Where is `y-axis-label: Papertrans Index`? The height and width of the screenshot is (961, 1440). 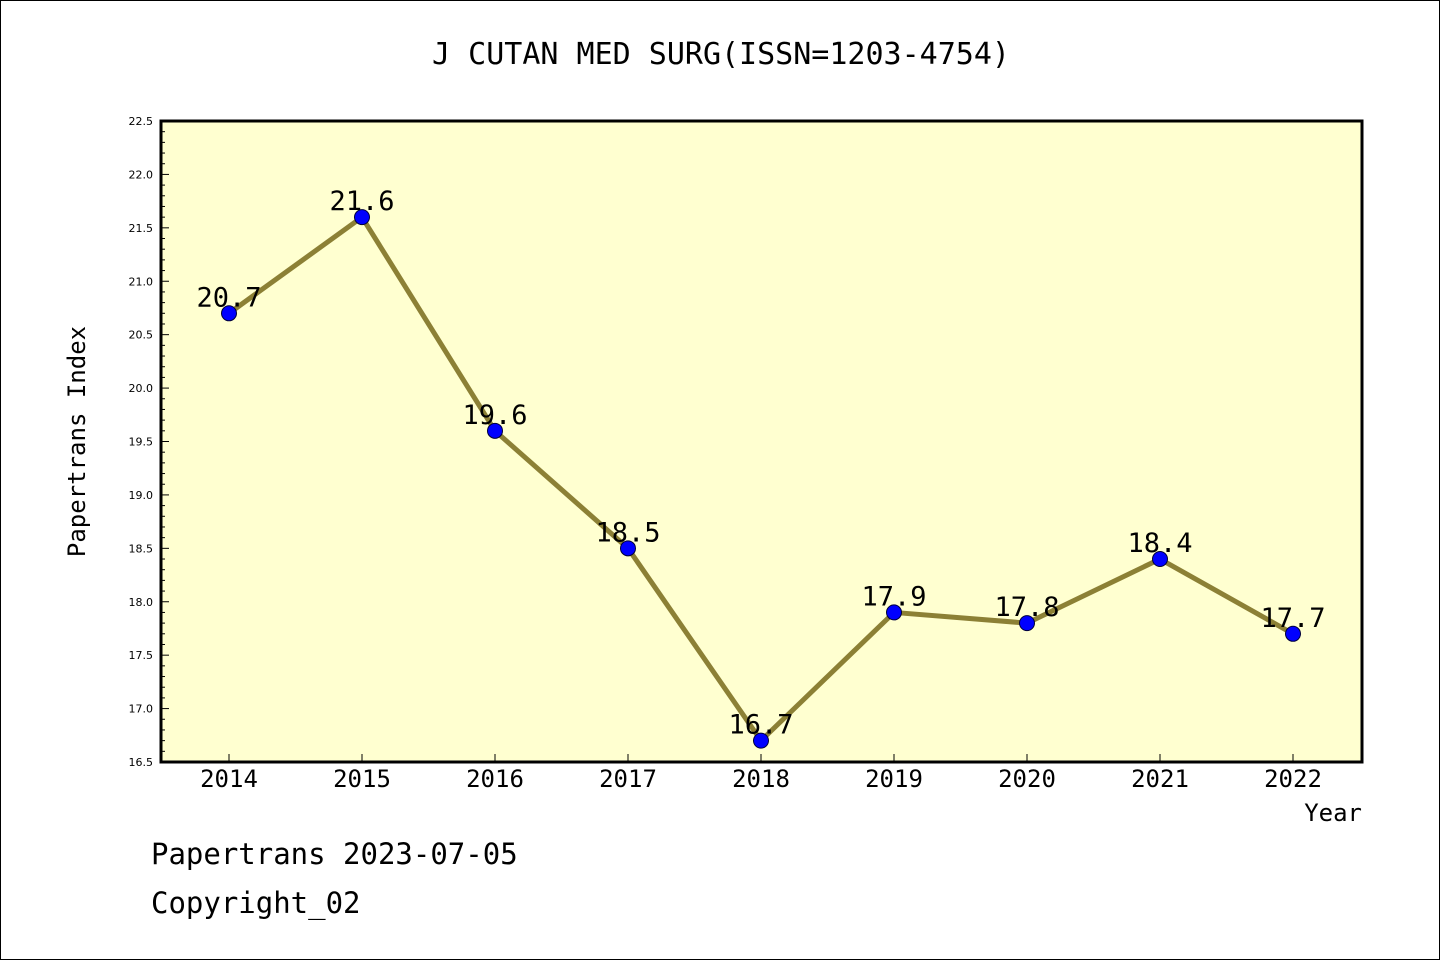 y-axis-label: Papertrans Index is located at coordinates (77, 441).